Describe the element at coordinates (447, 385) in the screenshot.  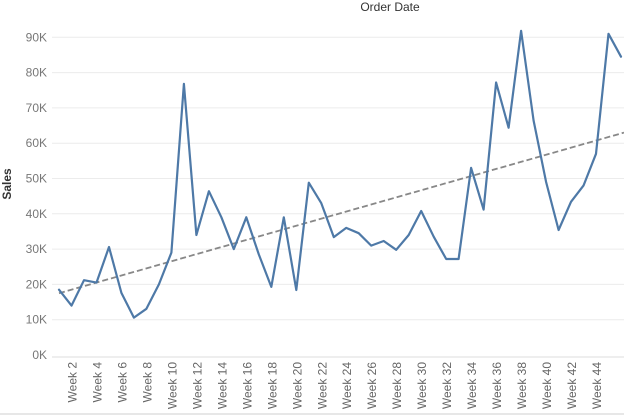
I see `x-tick-label: Week 32` at that location.